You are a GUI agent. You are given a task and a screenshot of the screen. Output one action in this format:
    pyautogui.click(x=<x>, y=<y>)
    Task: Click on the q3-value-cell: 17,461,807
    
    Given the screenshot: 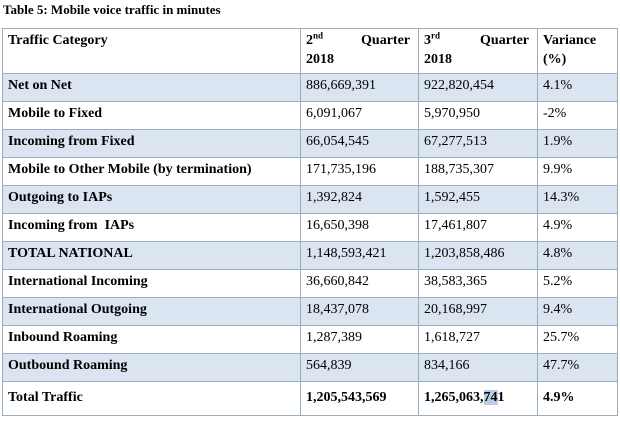 What is the action you would take?
    pyautogui.click(x=478, y=227)
    